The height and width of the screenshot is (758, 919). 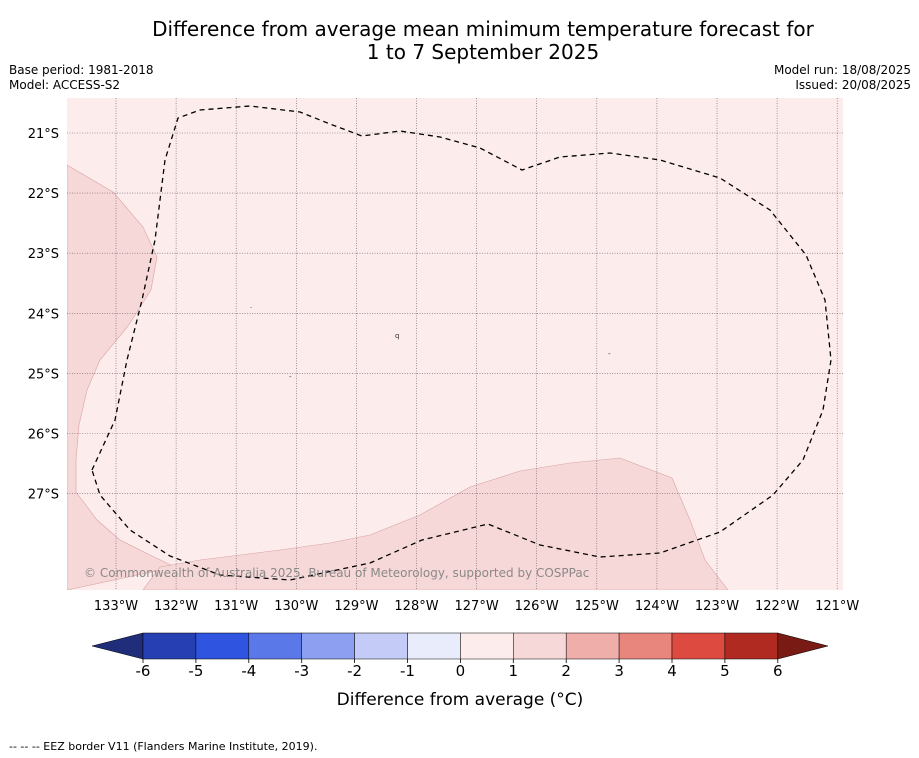 What do you see at coordinates (143, 671) in the screenshot?
I see `colorbar-tick-label: -6` at bounding box center [143, 671].